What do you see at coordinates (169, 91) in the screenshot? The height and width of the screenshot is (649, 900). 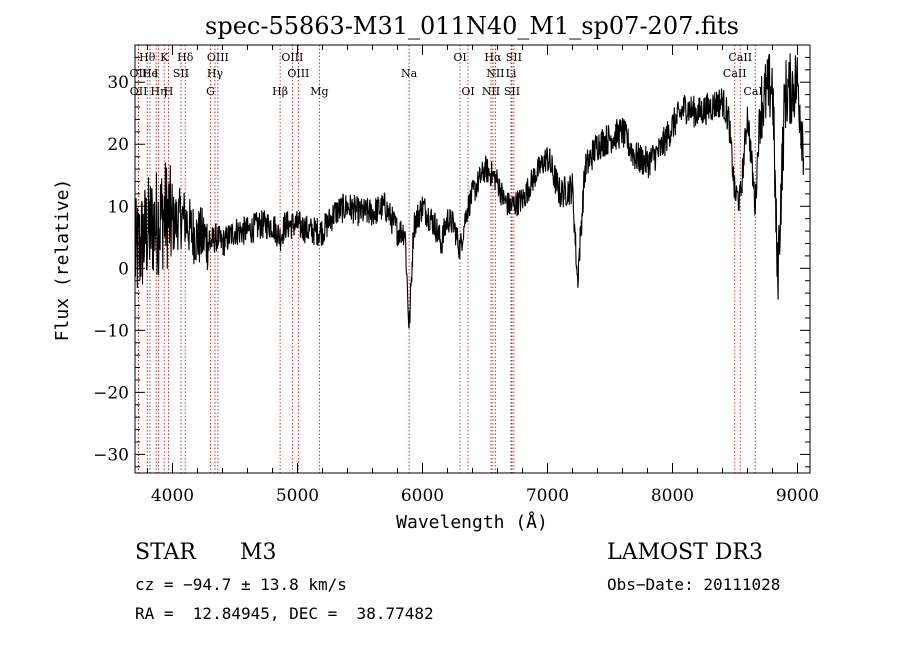 I see `line-marker-label: H` at bounding box center [169, 91].